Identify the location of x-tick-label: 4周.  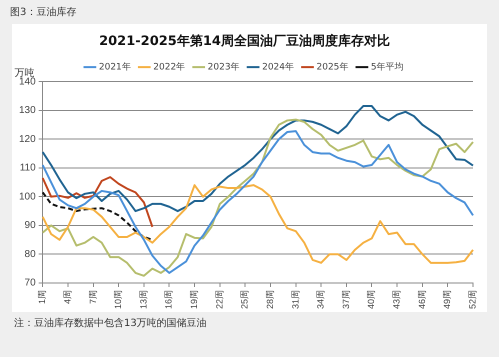
(67, 297).